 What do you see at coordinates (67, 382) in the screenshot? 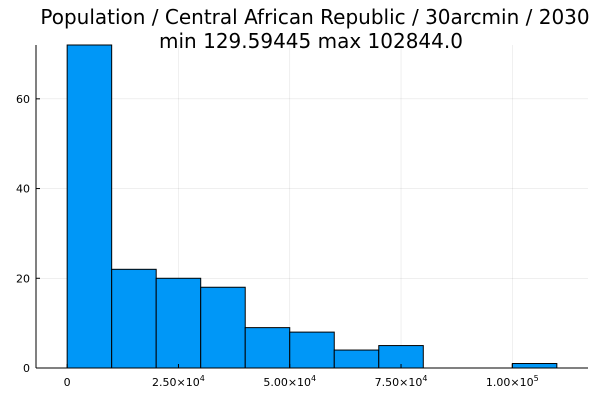
I see `x-tick-label-0: 0` at bounding box center [67, 382].